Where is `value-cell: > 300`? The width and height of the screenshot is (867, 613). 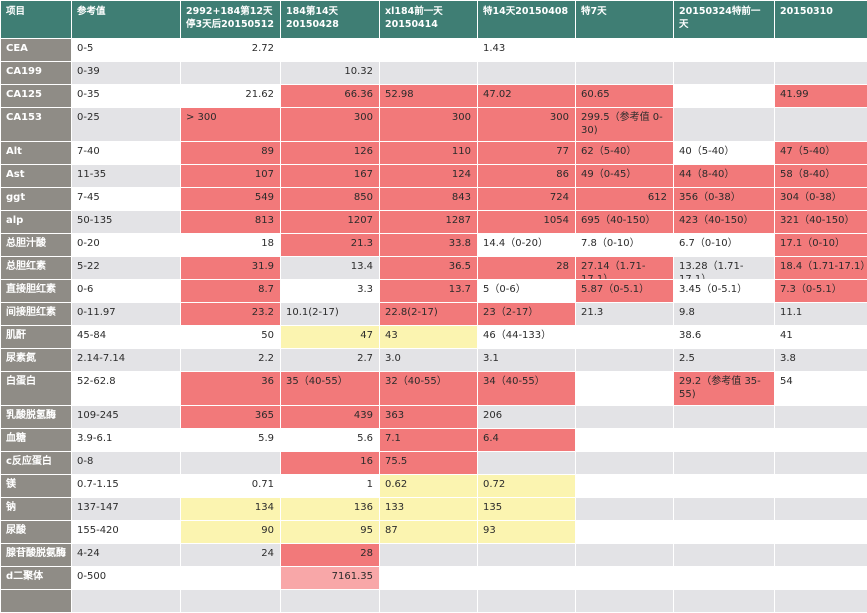 value-cell: > 300 is located at coordinates (230, 125).